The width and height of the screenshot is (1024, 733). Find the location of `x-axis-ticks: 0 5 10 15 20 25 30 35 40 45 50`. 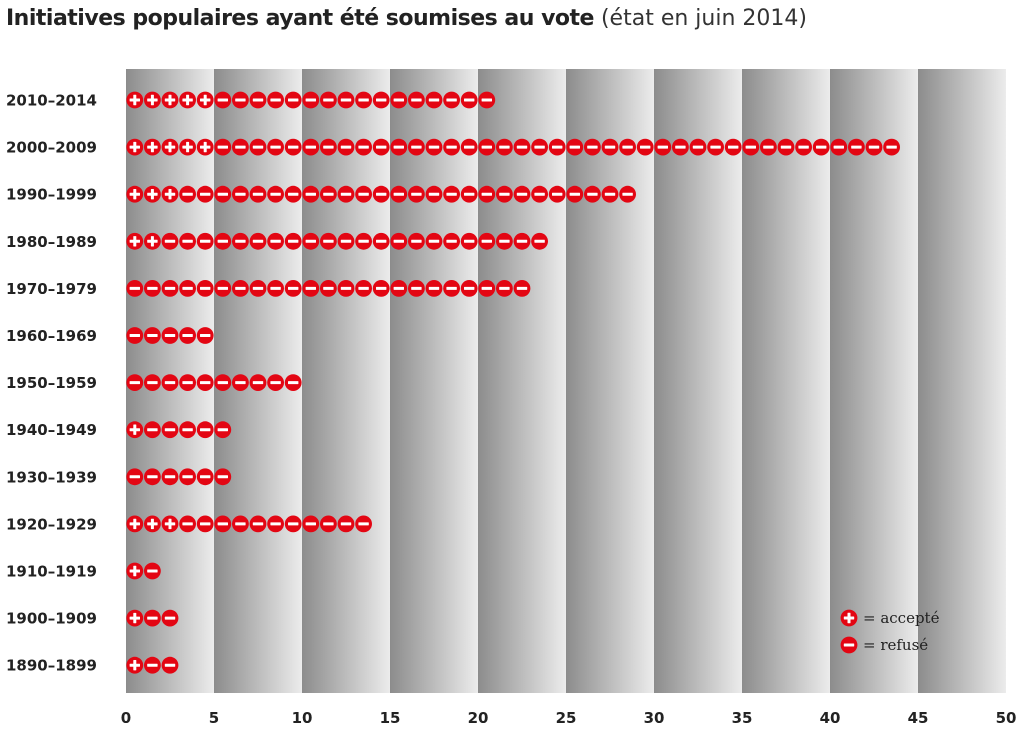

x-axis-ticks: 0 5 10 15 20 25 30 35 40 45 50 is located at coordinates (569, 718).